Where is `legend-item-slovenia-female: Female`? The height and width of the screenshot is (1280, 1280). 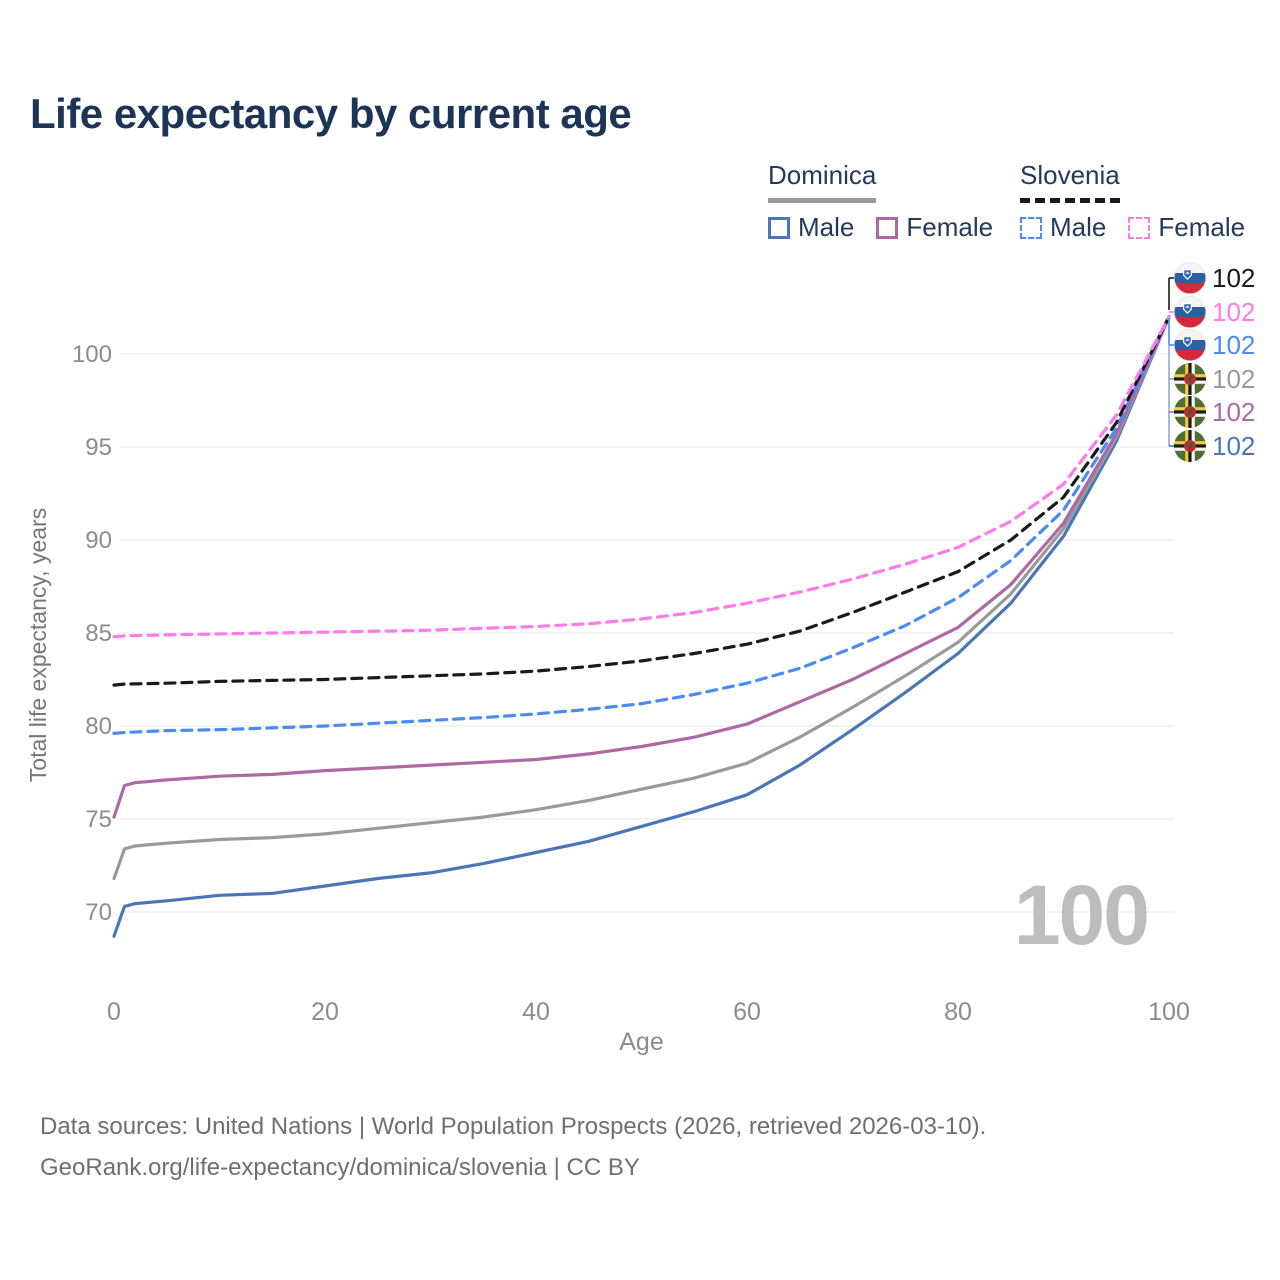 legend-item-slovenia-female: Female is located at coordinates (1186, 227).